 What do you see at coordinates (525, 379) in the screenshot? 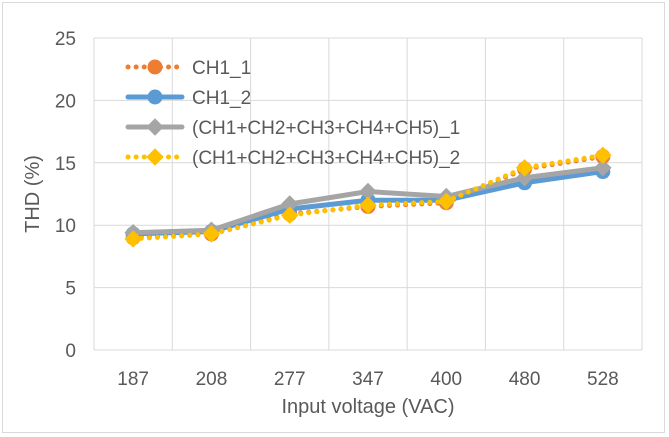
I see `x-tick-label: 480` at bounding box center [525, 379].